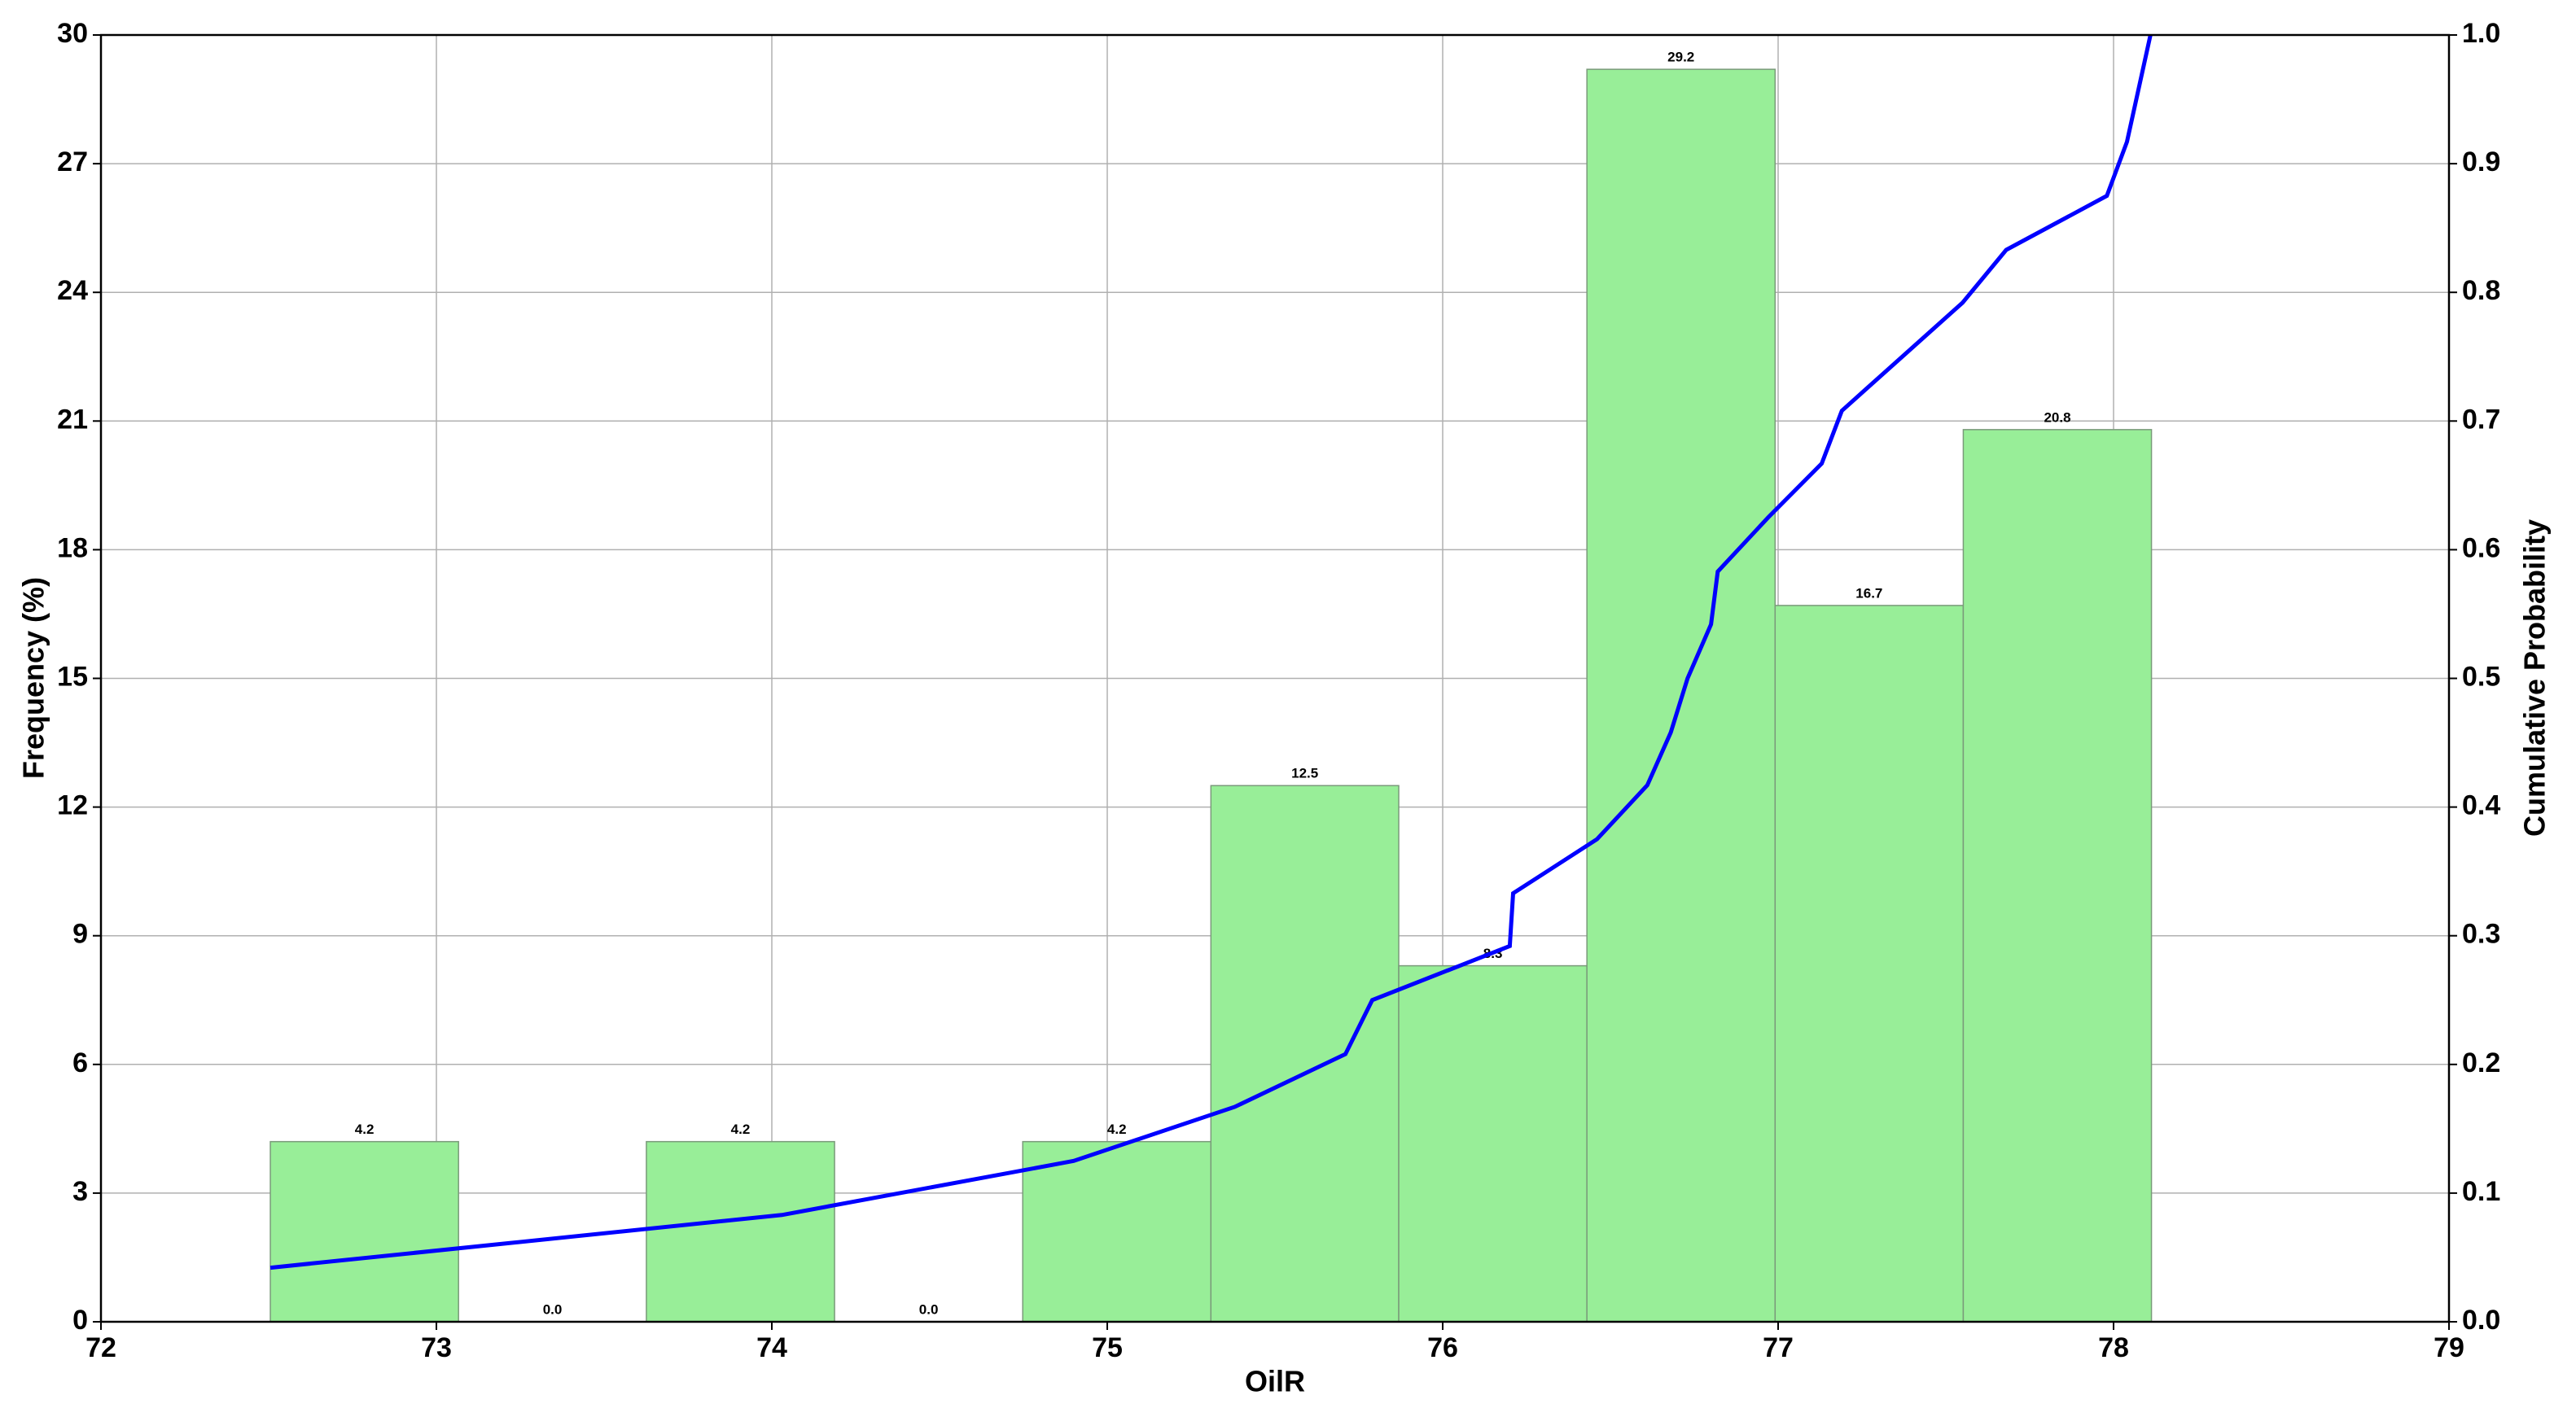 The height and width of the screenshot is (1417, 2576). What do you see at coordinates (2481, 805) in the screenshot?
I see `y2-tick-label: 0.4` at bounding box center [2481, 805].